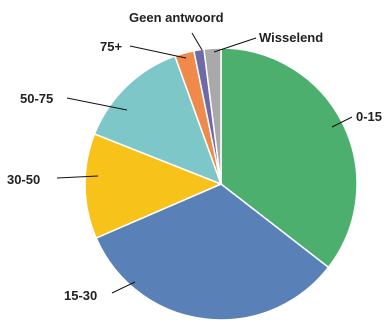  What do you see at coordinates (212, 116) in the screenshot?
I see `pie-slice-wisselend` at bounding box center [212, 116].